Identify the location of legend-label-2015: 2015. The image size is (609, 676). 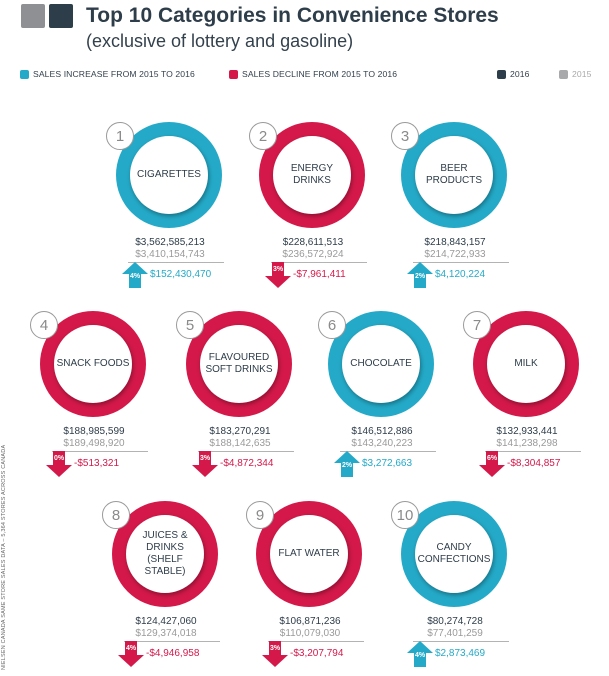
(582, 74).